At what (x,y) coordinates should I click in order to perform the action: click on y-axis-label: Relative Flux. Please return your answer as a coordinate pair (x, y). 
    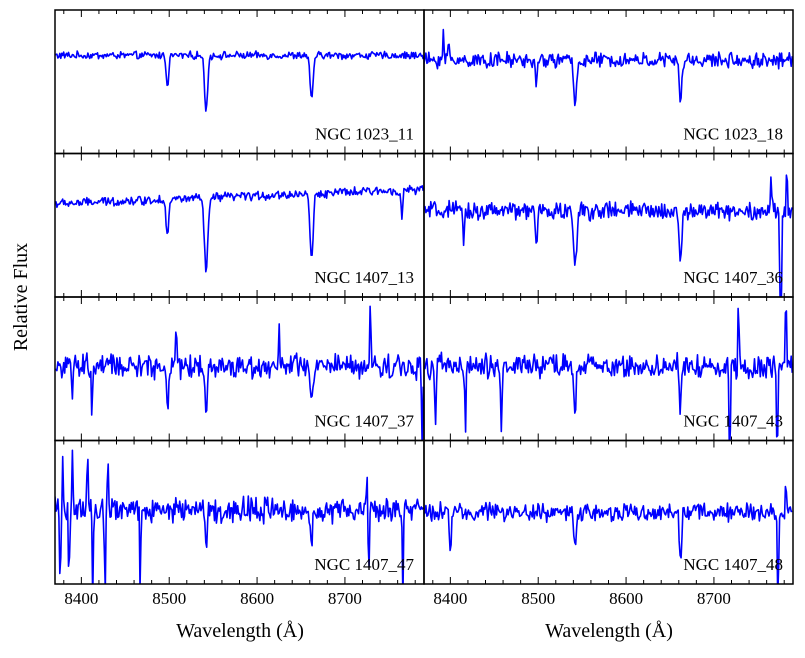
    Looking at the image, I should click on (21, 297).